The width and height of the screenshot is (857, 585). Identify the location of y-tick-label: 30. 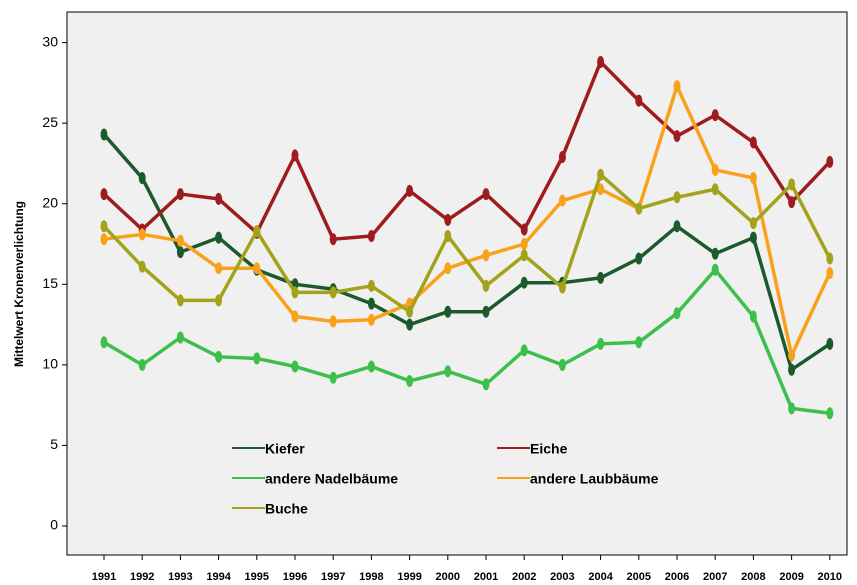
(50, 41).